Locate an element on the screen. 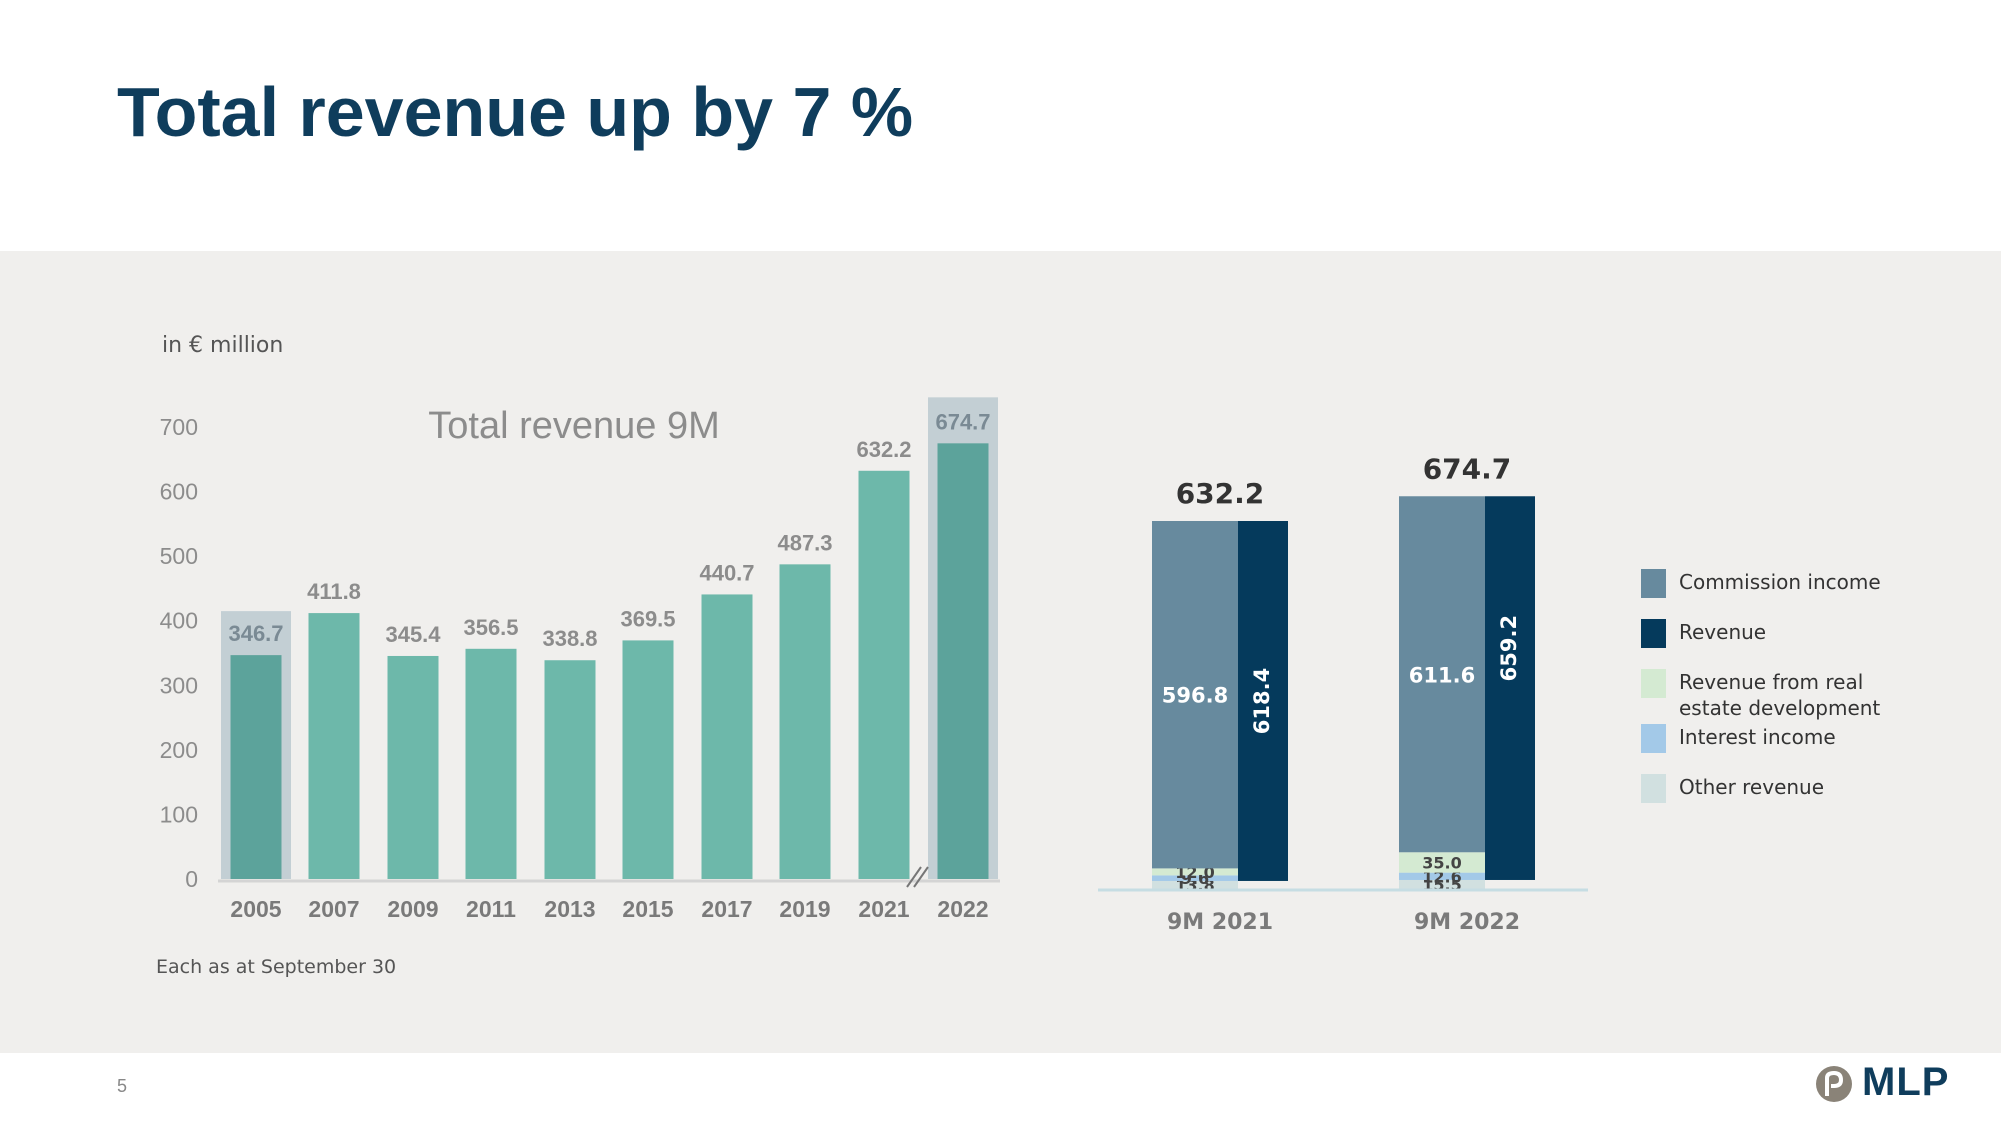 Image resolution: width=2001 pixels, height=1125 pixels. x-tick-label: 2011 is located at coordinates (491, 909).